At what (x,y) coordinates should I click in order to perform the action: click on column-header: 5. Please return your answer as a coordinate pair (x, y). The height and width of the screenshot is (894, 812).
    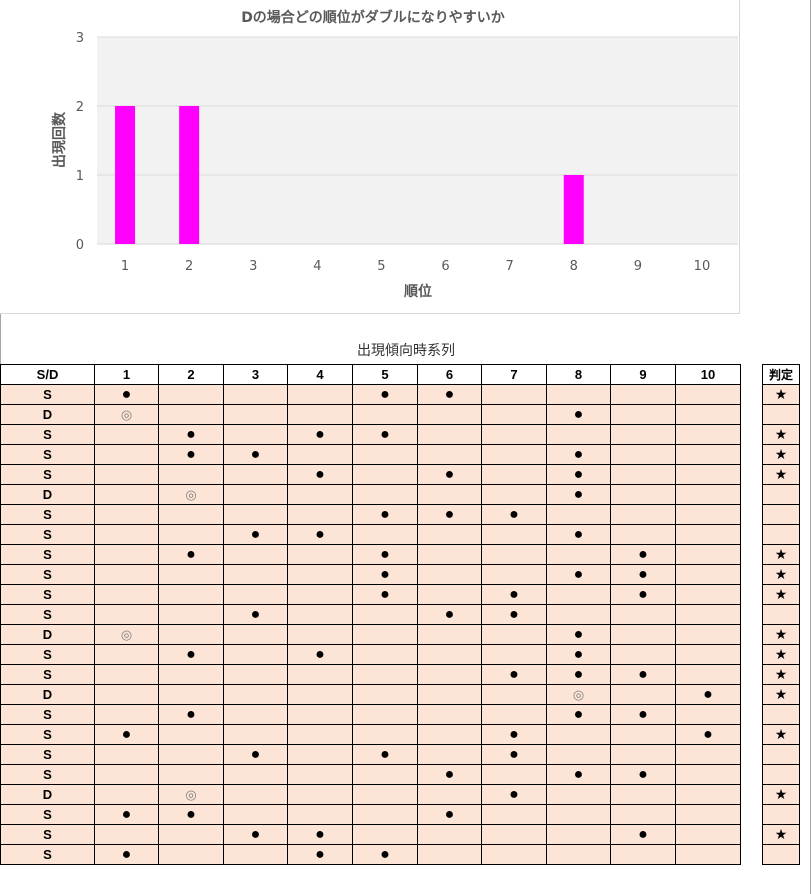
    Looking at the image, I should click on (385, 374).